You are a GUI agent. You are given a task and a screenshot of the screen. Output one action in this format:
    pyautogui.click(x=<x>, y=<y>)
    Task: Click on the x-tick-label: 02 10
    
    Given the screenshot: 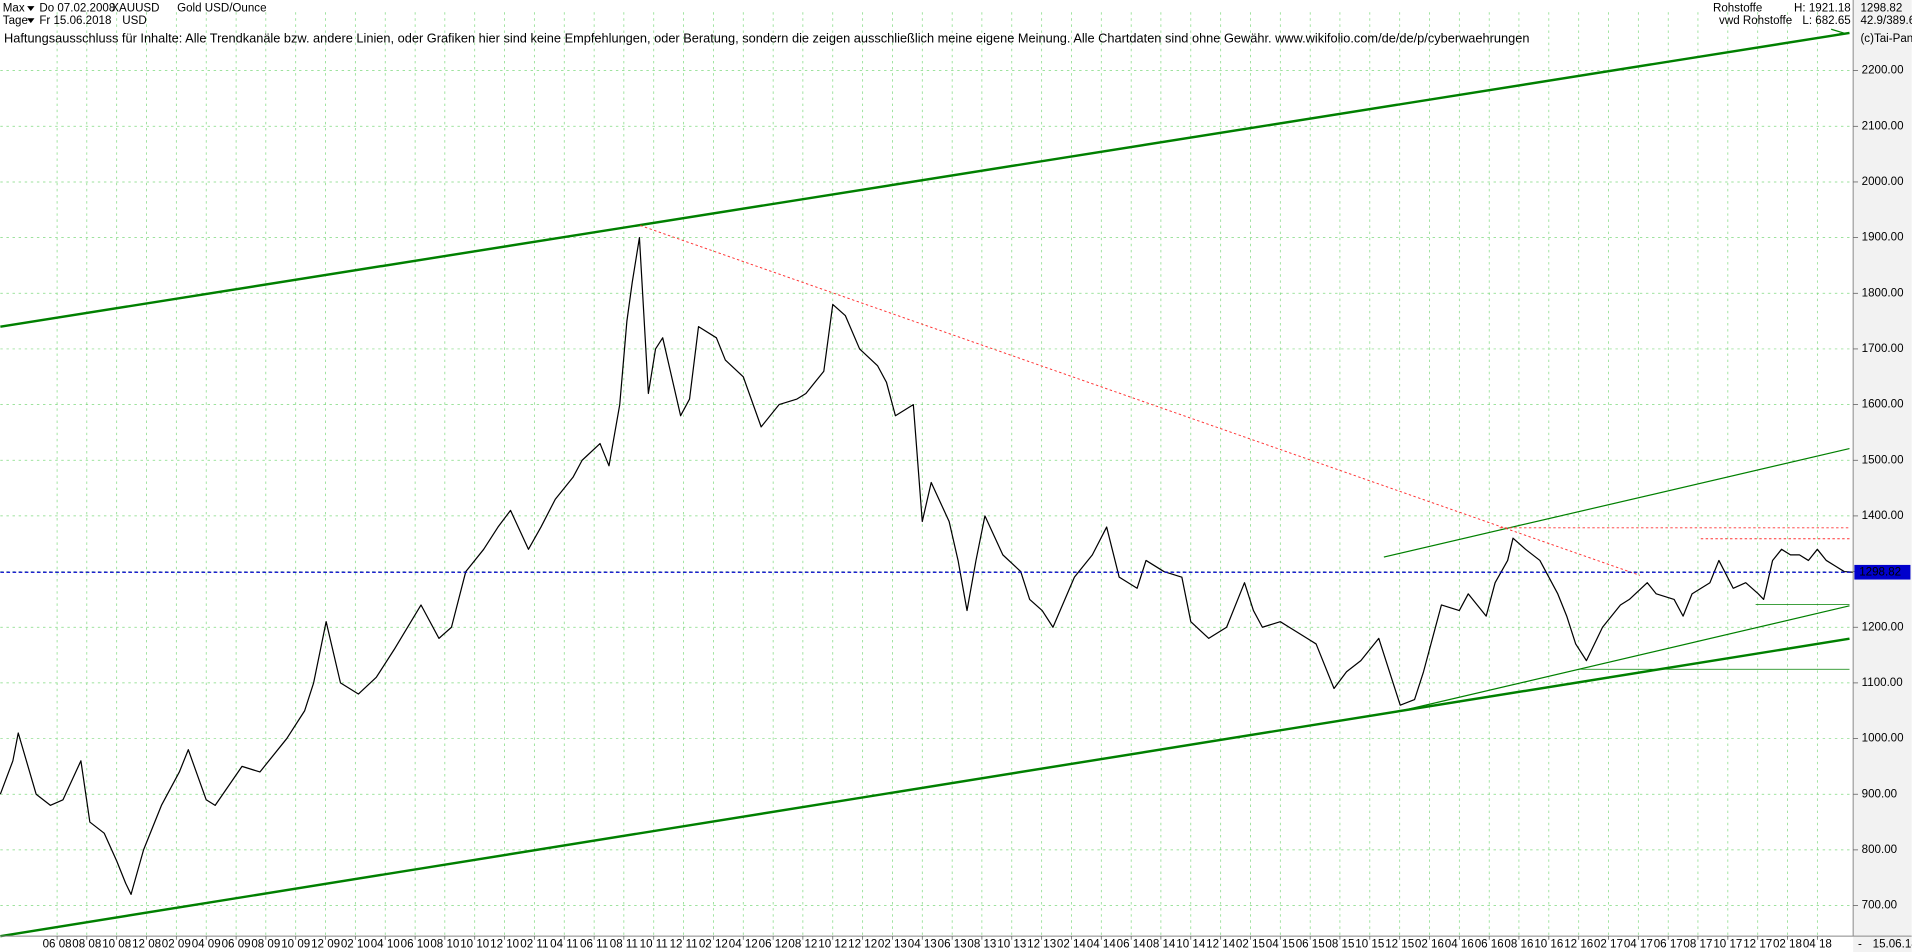 What is the action you would take?
    pyautogui.click(x=355, y=945)
    